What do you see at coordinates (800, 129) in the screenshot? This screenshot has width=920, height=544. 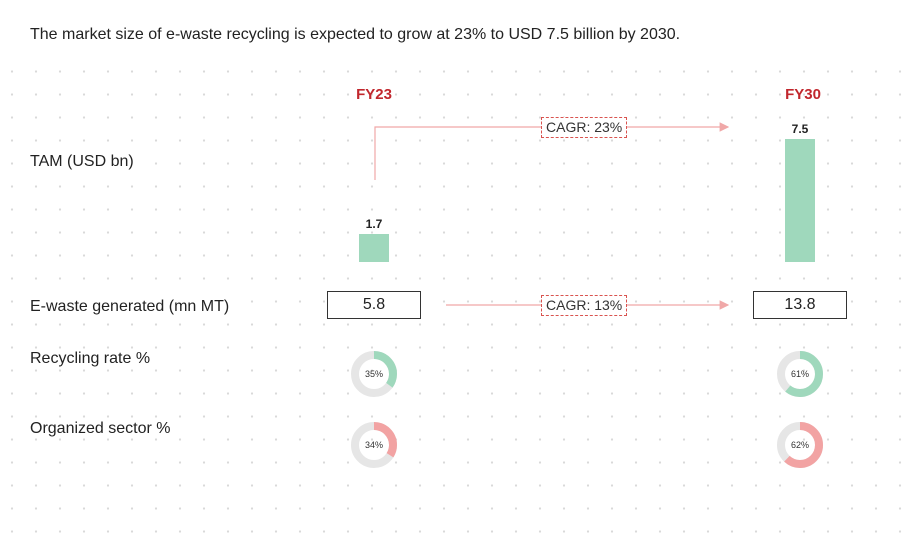 I see `tam-value-fy30: 7.5` at bounding box center [800, 129].